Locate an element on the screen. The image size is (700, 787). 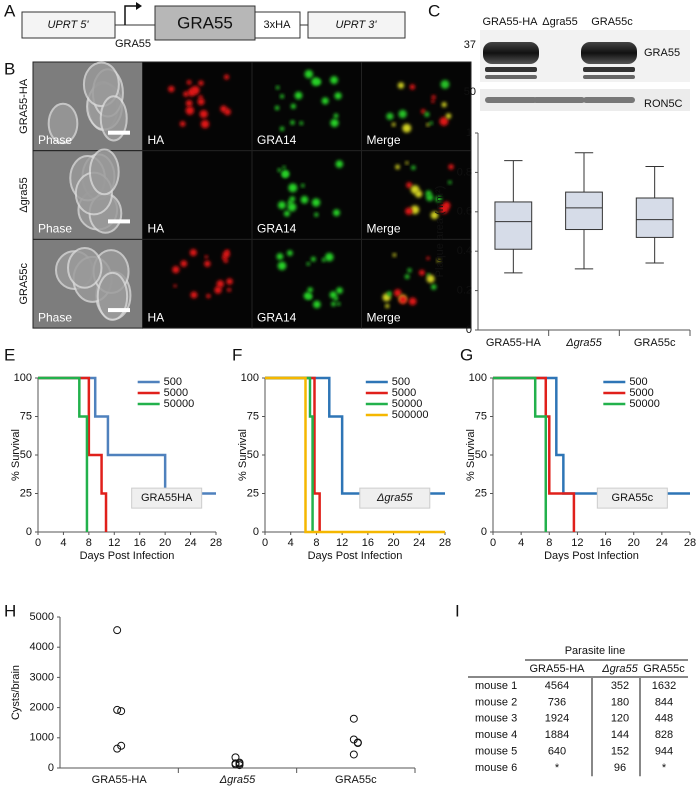
y-tick-label: 0 is located at coordinates (29, 532).